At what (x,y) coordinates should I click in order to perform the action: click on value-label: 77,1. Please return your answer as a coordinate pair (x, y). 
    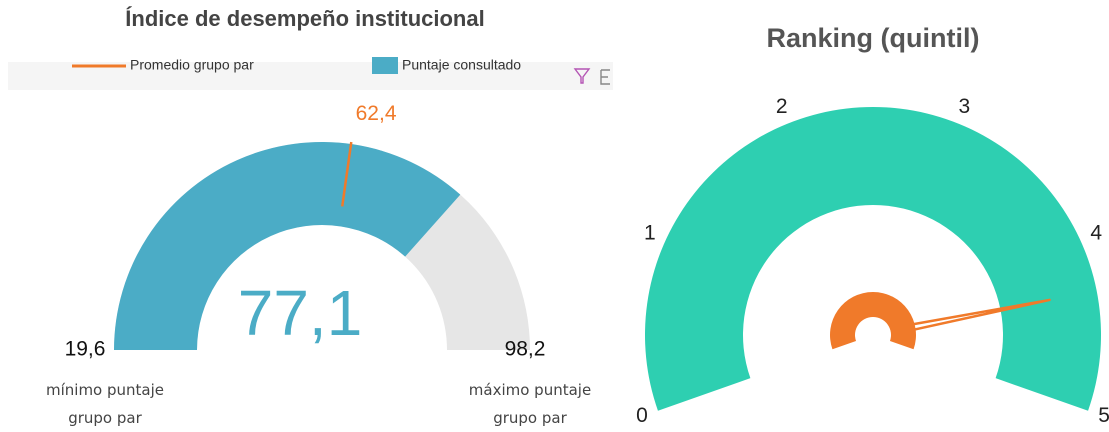
    Looking at the image, I should click on (300, 313).